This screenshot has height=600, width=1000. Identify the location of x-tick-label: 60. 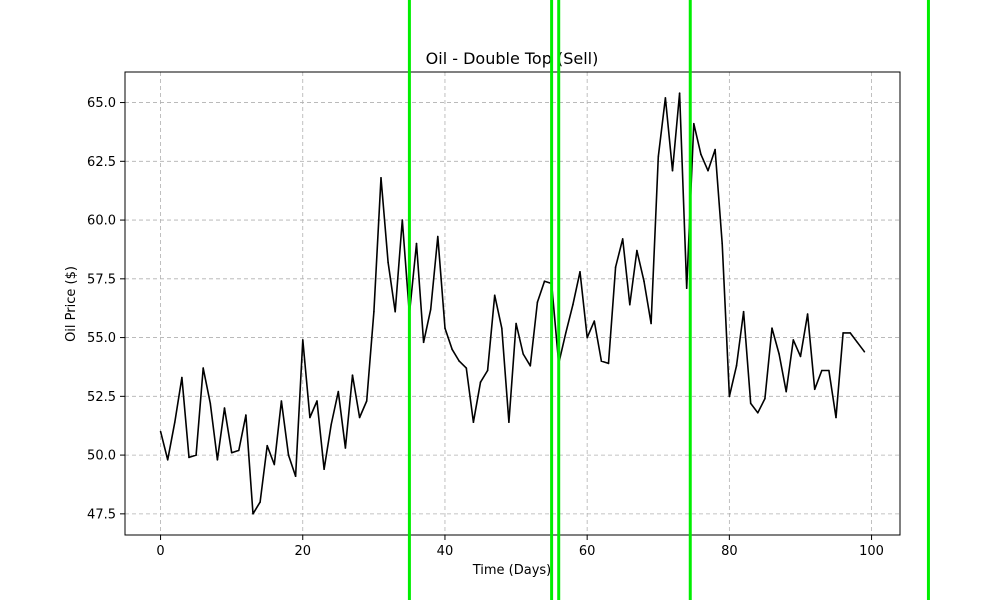
(587, 551).